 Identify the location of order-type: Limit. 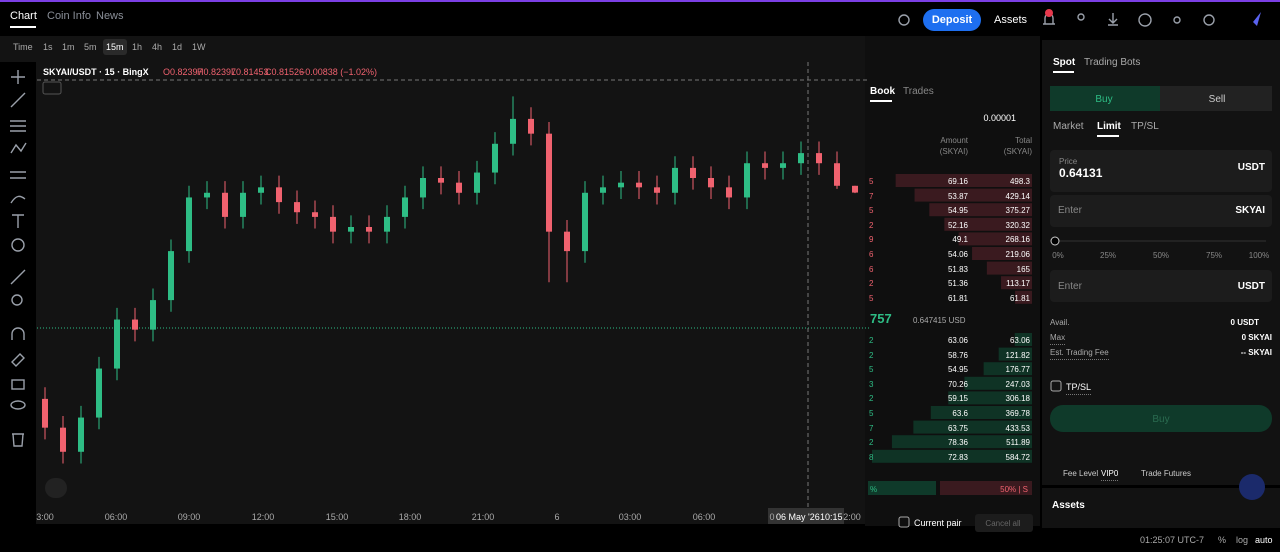
(1109, 126).